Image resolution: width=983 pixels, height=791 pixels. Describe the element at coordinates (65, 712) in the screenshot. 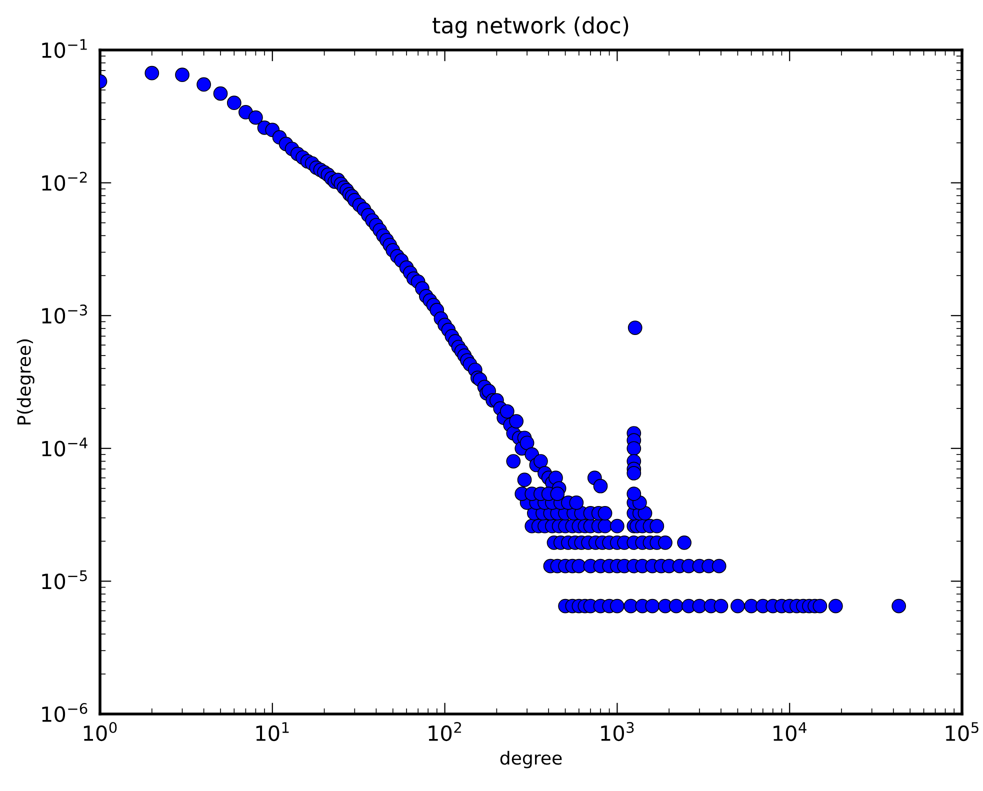

I see `y-tick-label: 10$^{−6}$` at that location.